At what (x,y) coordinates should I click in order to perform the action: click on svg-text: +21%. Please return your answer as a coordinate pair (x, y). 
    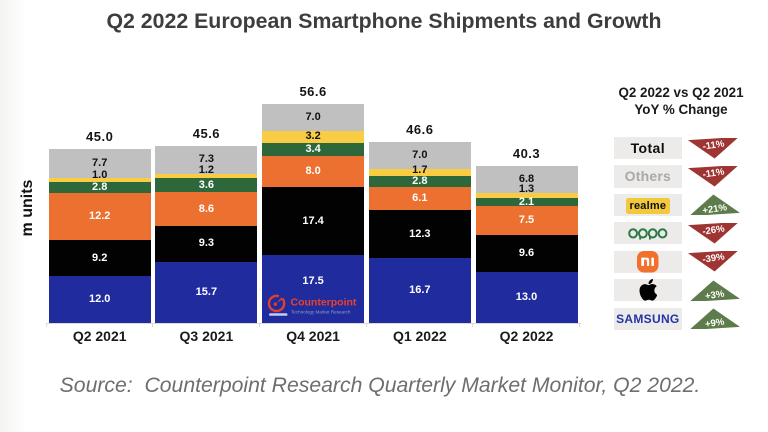
    Looking at the image, I should click on (715, 208).